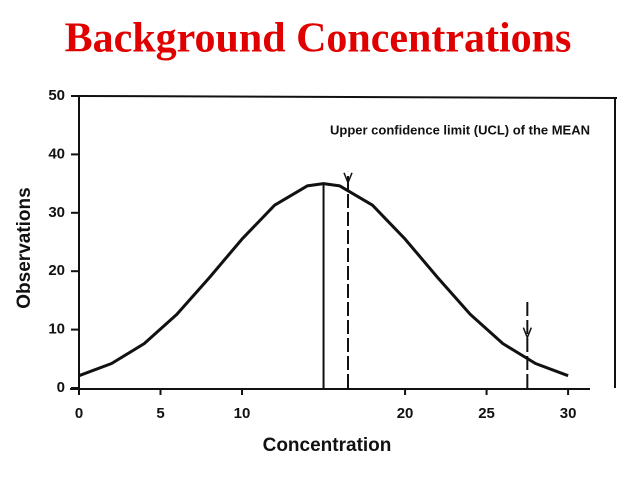 Image resolution: width=640 pixels, height=480 pixels. What do you see at coordinates (486, 413) in the screenshot?
I see `x-tick-label: 25` at bounding box center [486, 413].